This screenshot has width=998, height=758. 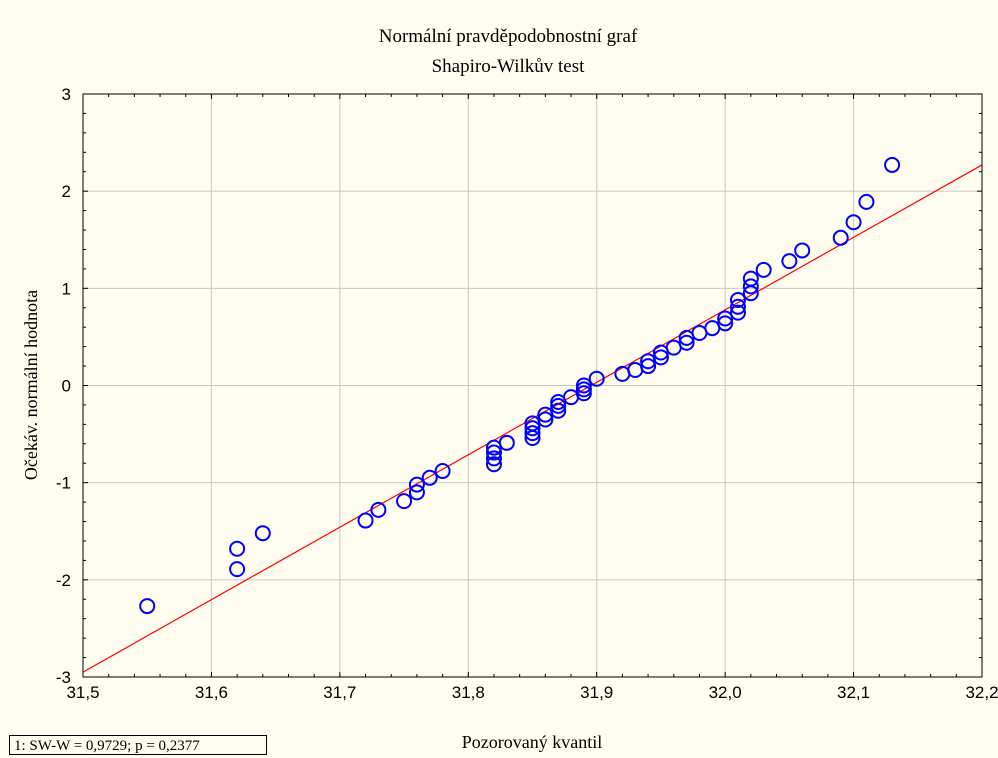 I want to click on x-tick-label: 32,0, so click(x=725, y=692).